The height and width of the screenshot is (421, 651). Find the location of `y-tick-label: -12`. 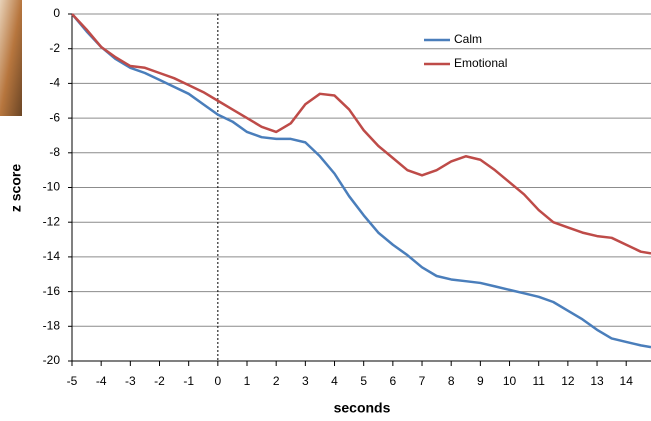

y-tick-label: -12 is located at coordinates (52, 221).